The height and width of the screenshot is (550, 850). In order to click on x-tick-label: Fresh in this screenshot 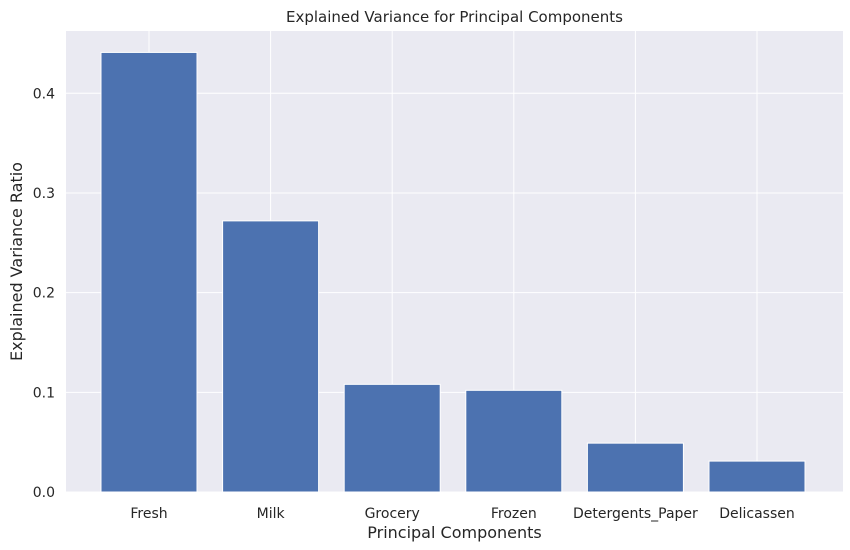, I will do `click(148, 514)`.